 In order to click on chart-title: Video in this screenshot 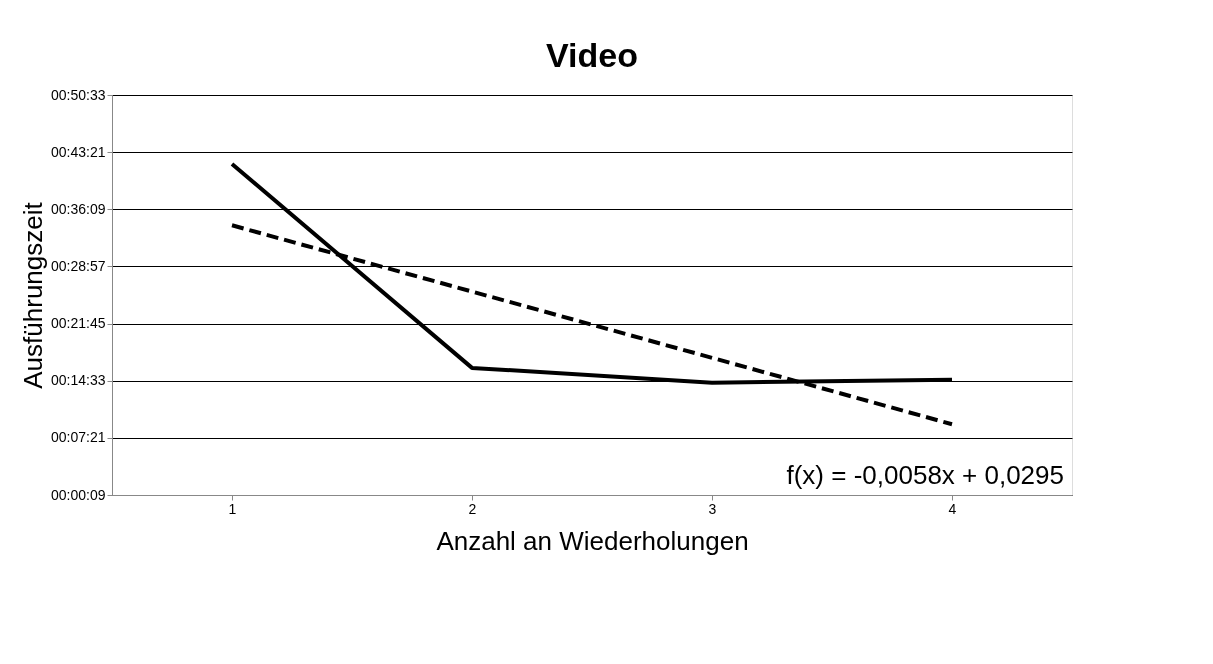, I will do `click(592, 55)`.